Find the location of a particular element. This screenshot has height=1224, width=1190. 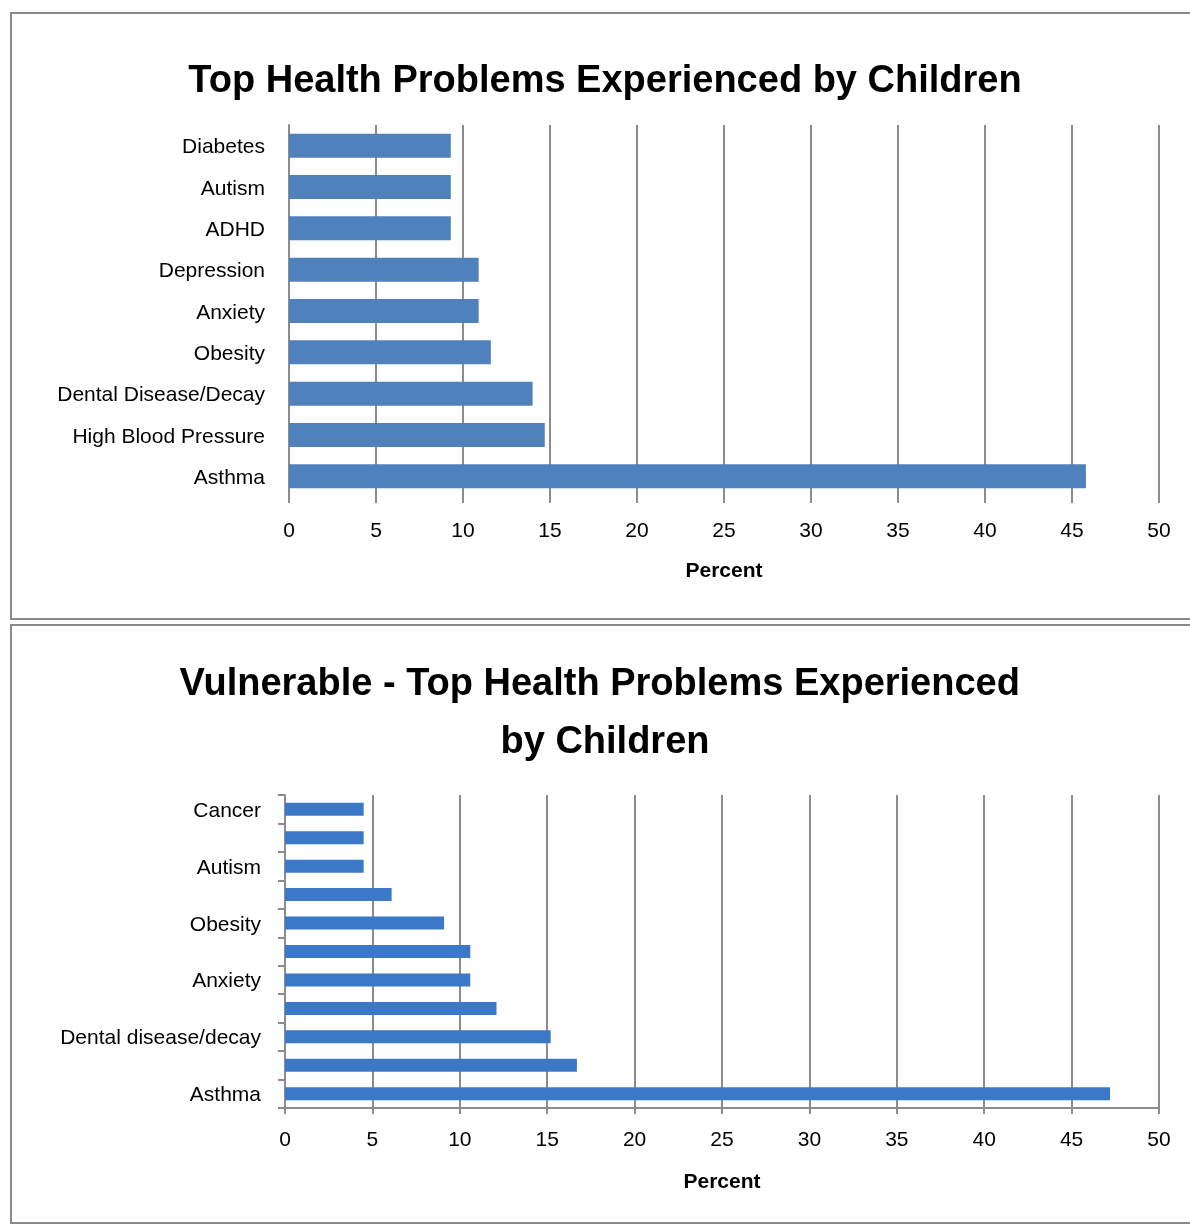

chart-title: Top Health Problems Experienced by Children is located at coordinates (605, 79).